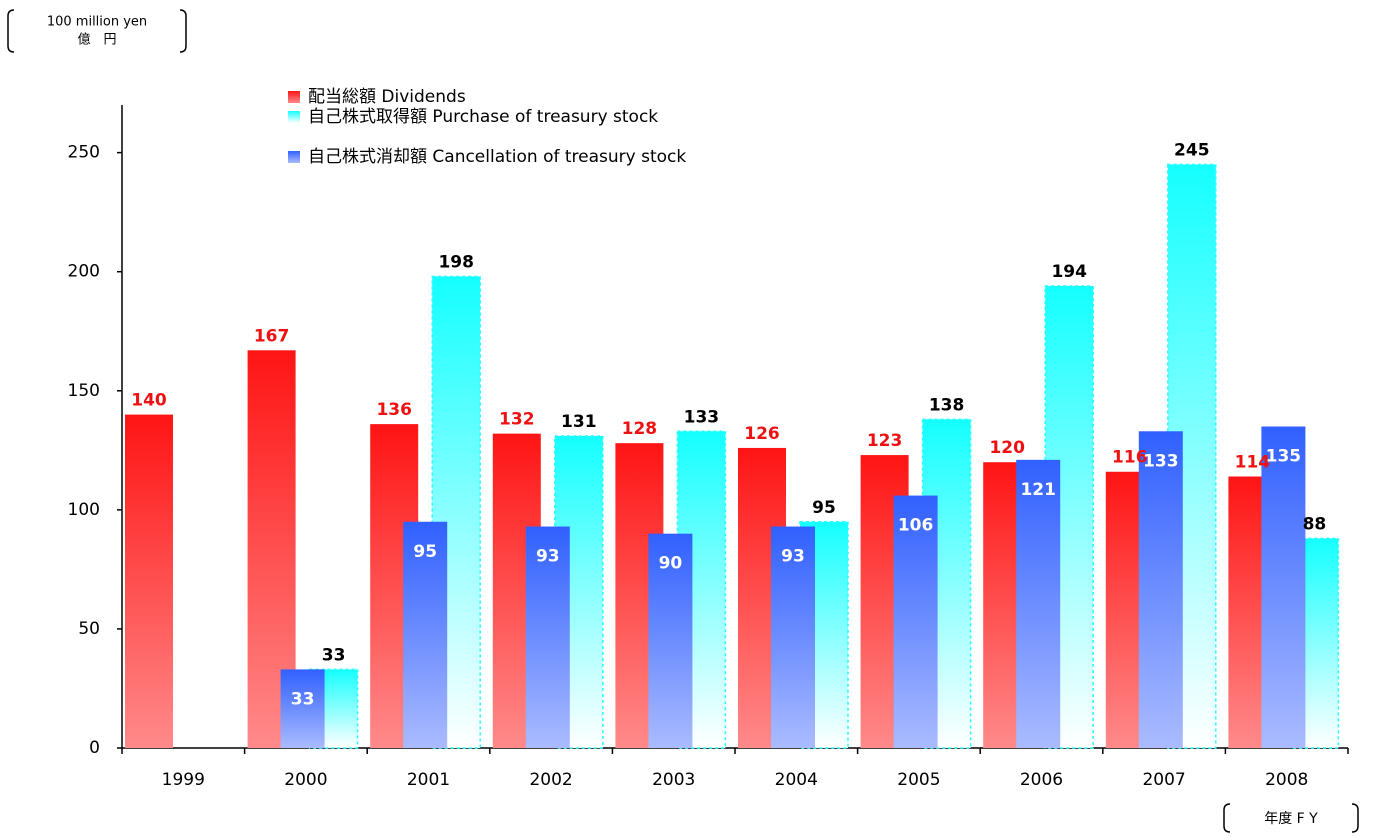 The height and width of the screenshot is (838, 1375). Describe the element at coordinates (1038, 490) in the screenshot. I see `value-label: 121` at that location.